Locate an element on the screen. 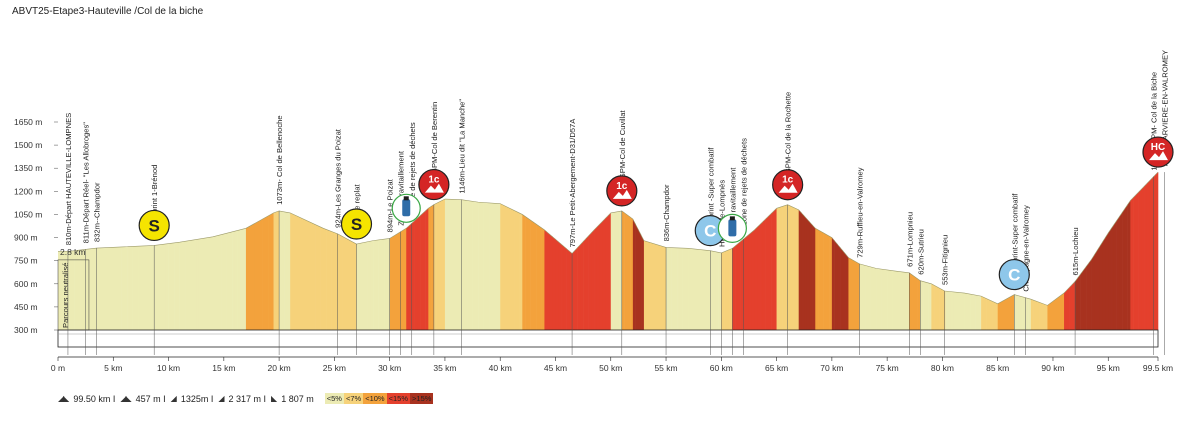  x-tick-label: 45 km is located at coordinates (555, 368).